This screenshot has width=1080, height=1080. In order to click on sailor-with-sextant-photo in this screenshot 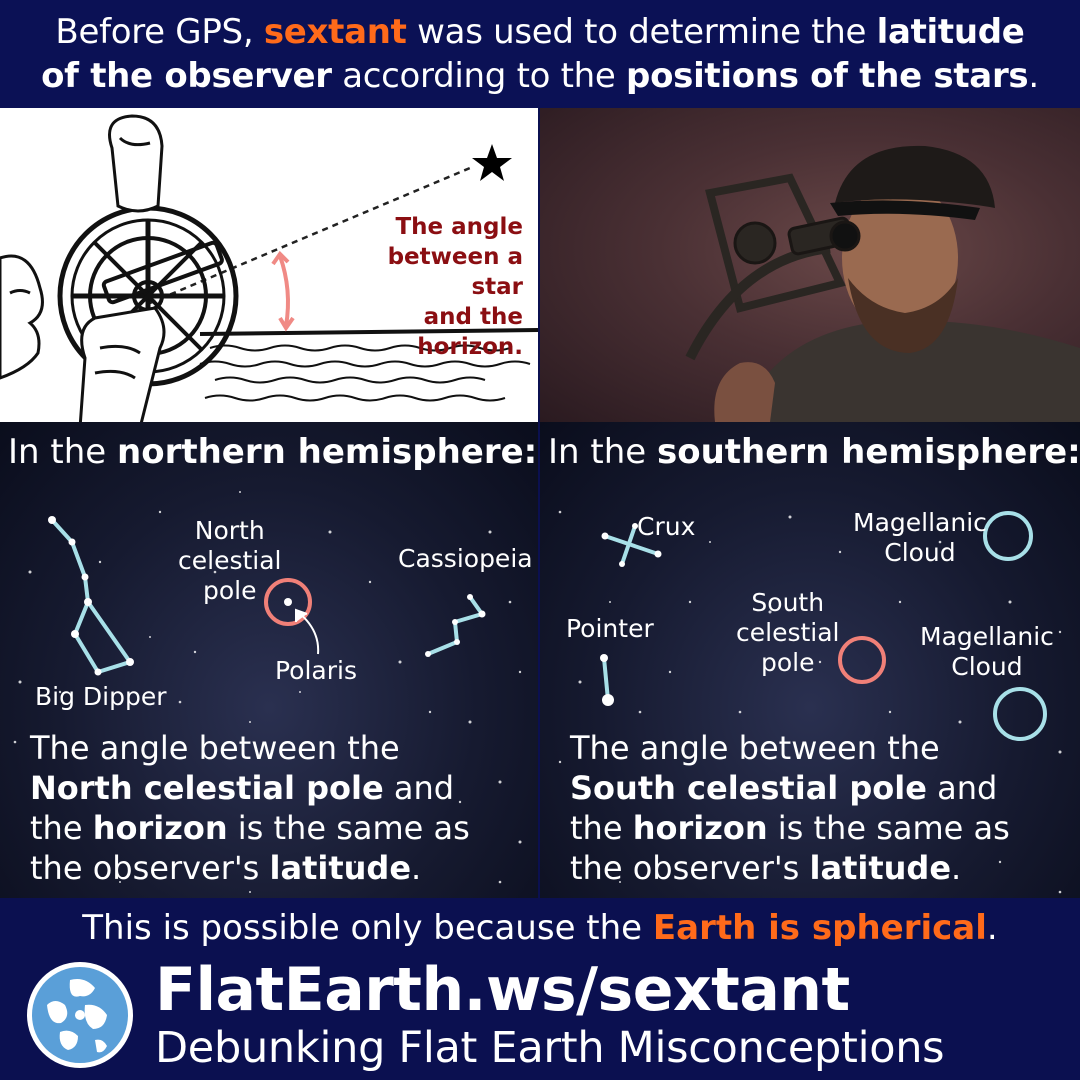, I will do `click(882, 283)`.